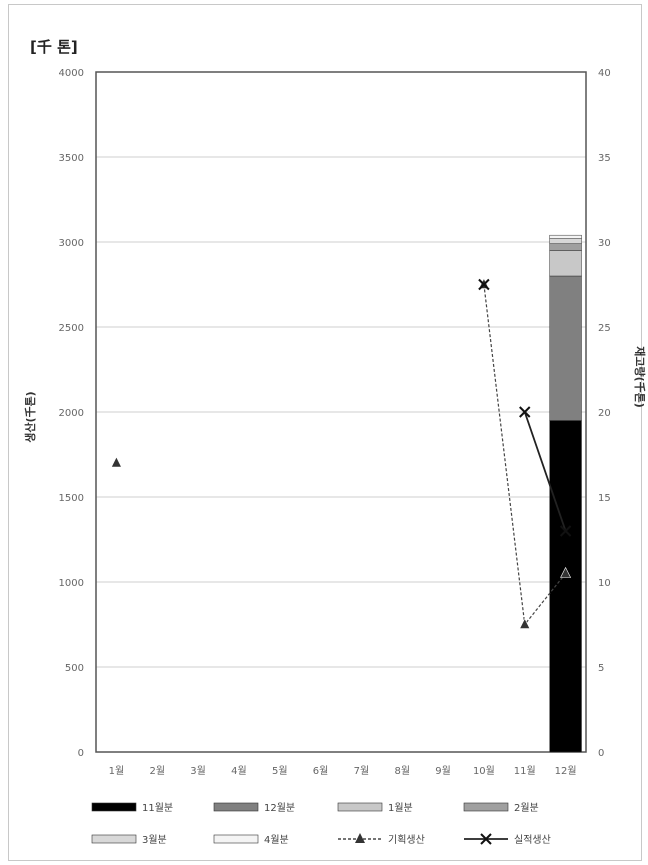 The image size is (648, 865). I want to click on x-tick-label: 7월, so click(362, 771).